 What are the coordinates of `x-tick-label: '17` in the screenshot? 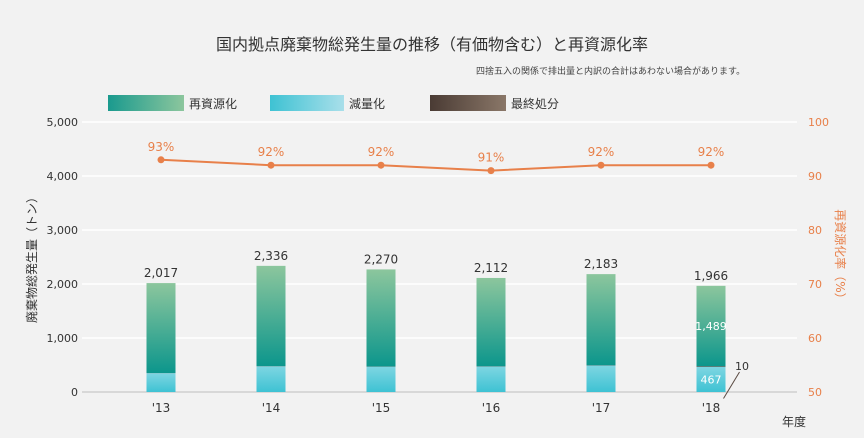 It's located at (601, 408).